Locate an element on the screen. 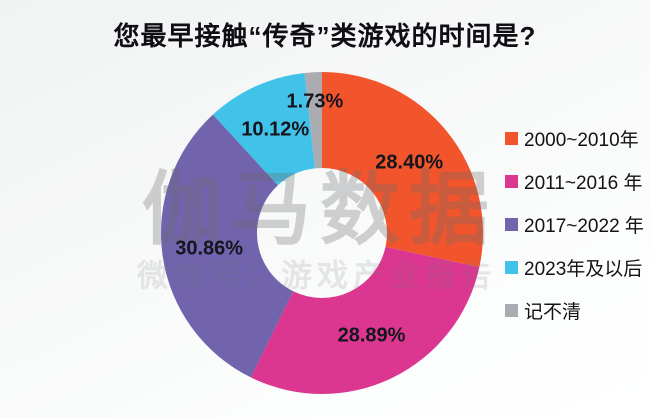 This screenshot has height=418, width=650. legend-item-4: 记不清 is located at coordinates (574, 310).